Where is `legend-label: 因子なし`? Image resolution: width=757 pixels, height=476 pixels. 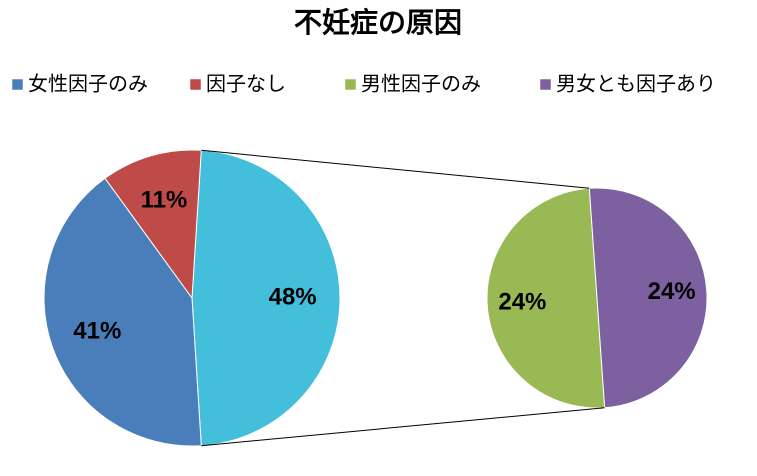 legend-label: 因子なし is located at coordinates (246, 84).